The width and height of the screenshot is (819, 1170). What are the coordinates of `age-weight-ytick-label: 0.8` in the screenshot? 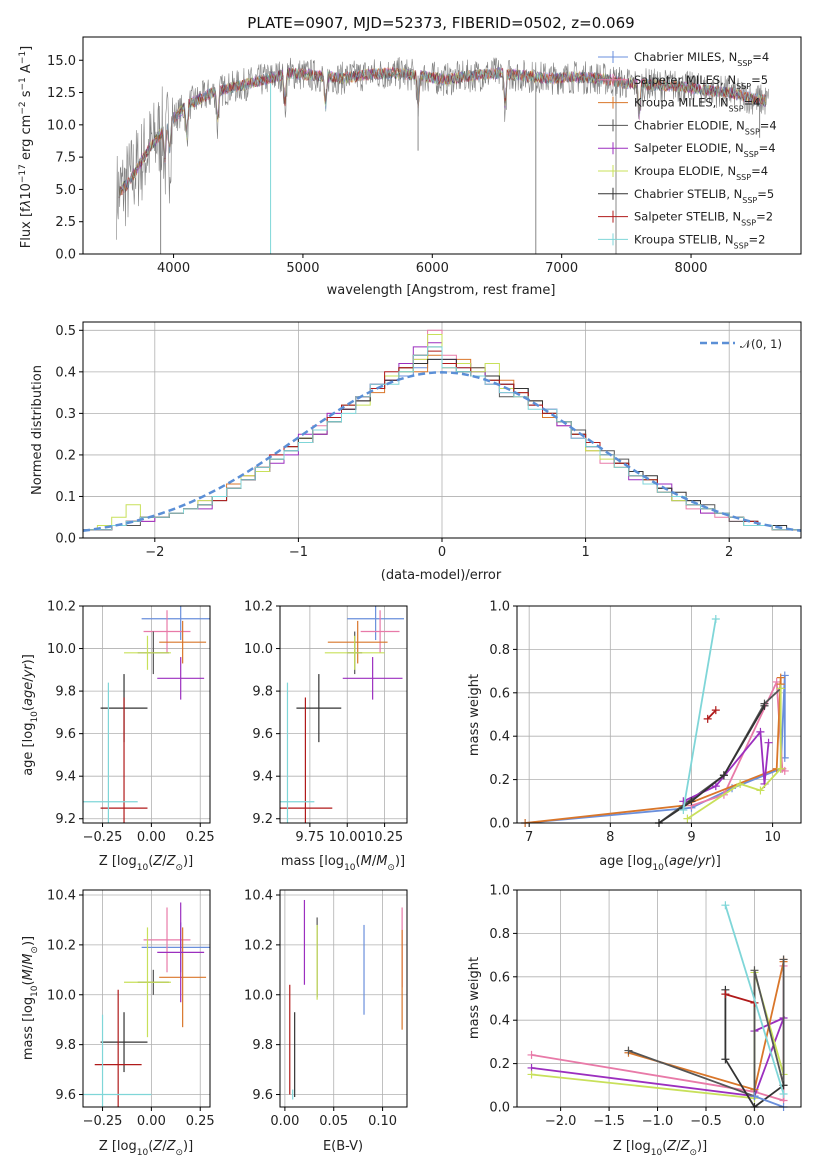 It's located at (499, 650).